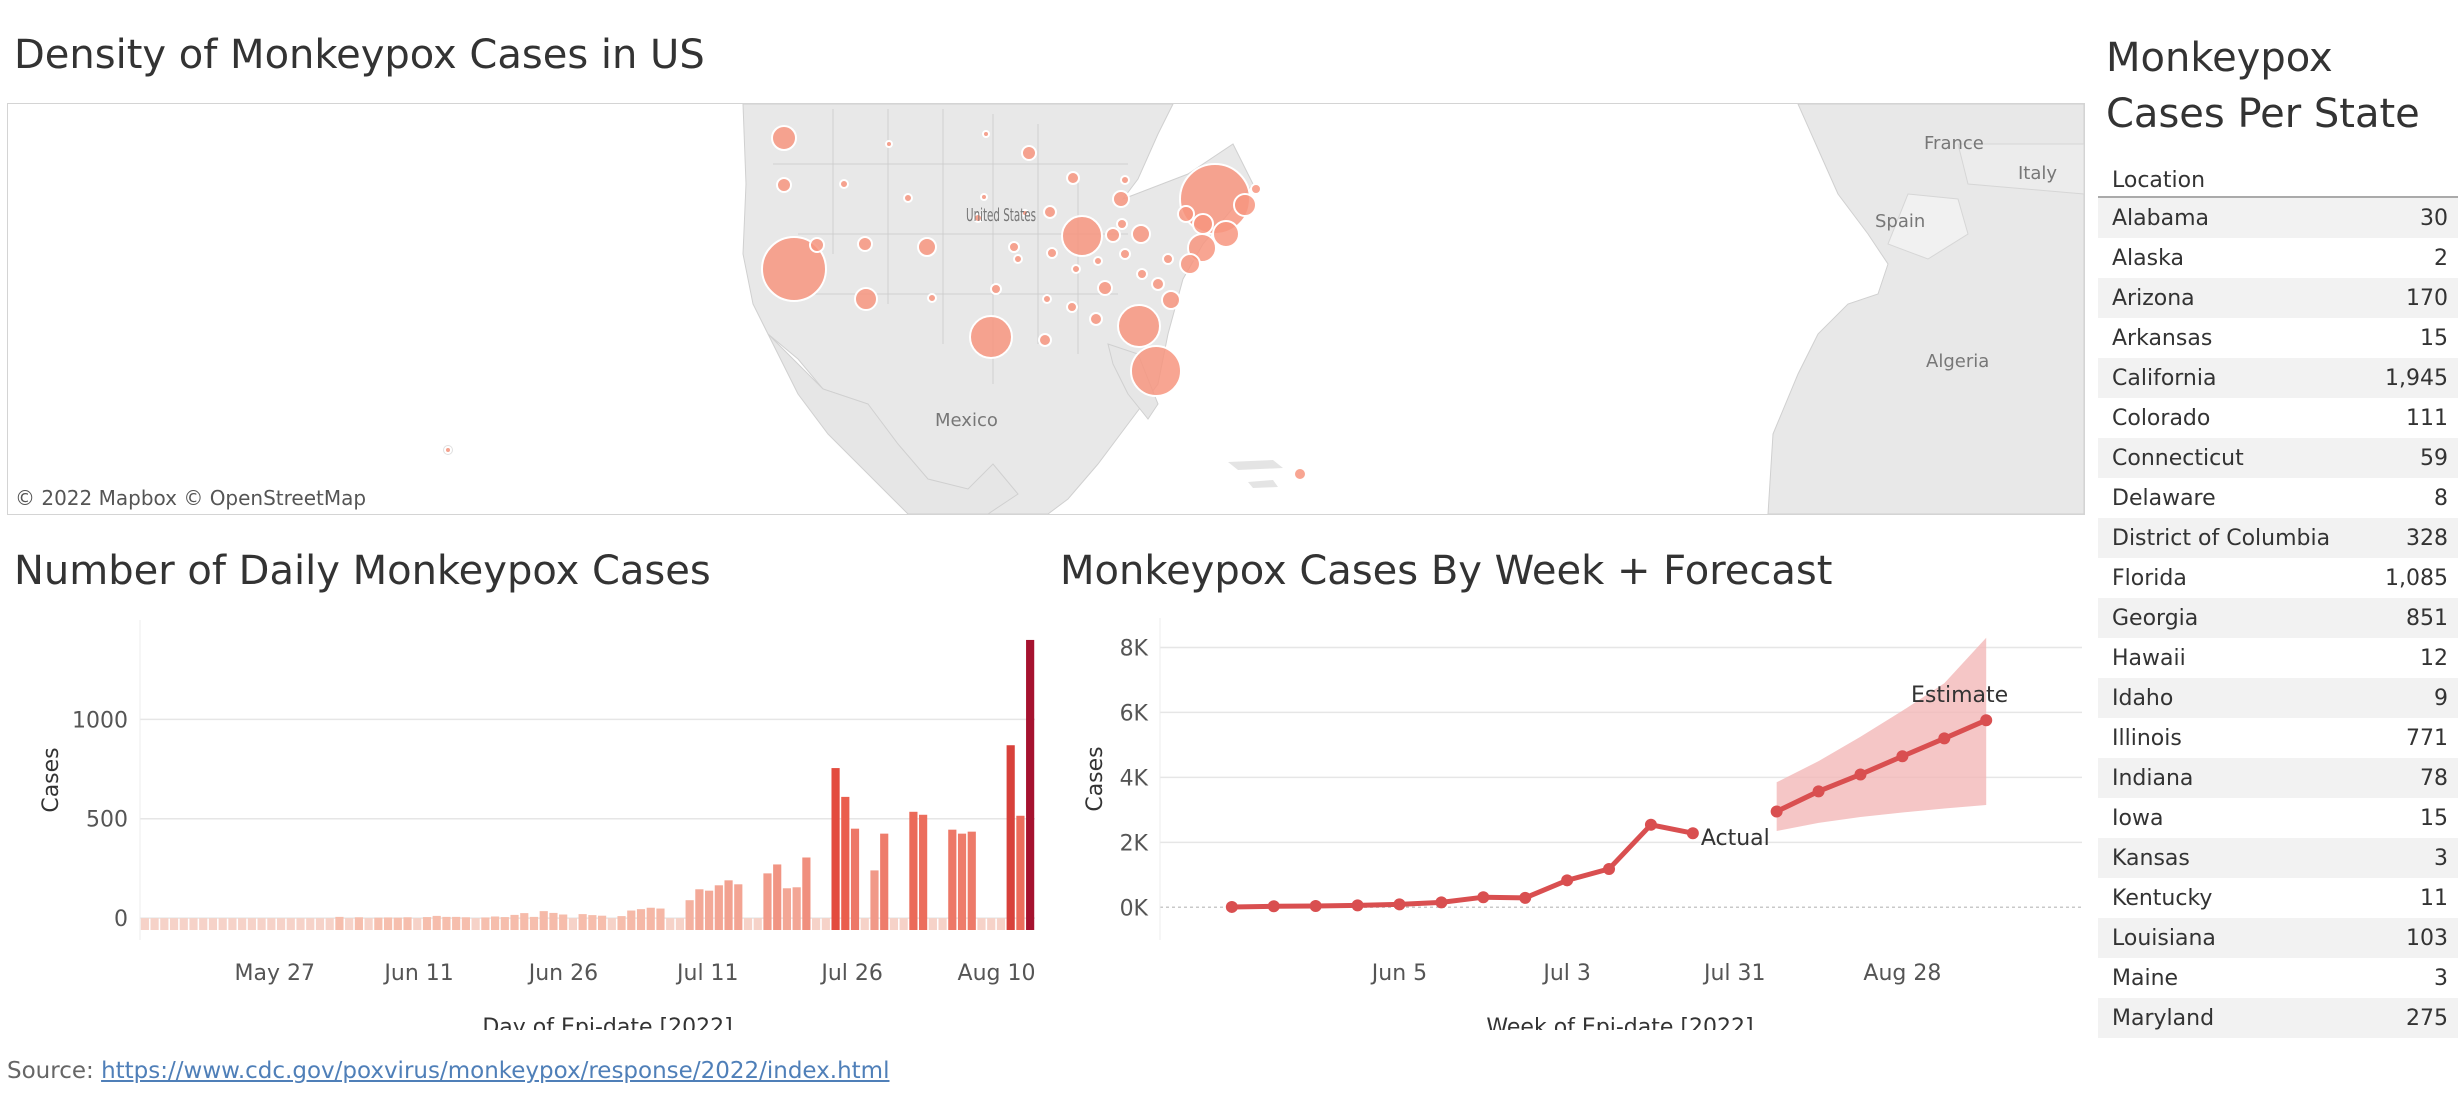  I want to click on y-axis-title: Cases, so click(1095, 778).